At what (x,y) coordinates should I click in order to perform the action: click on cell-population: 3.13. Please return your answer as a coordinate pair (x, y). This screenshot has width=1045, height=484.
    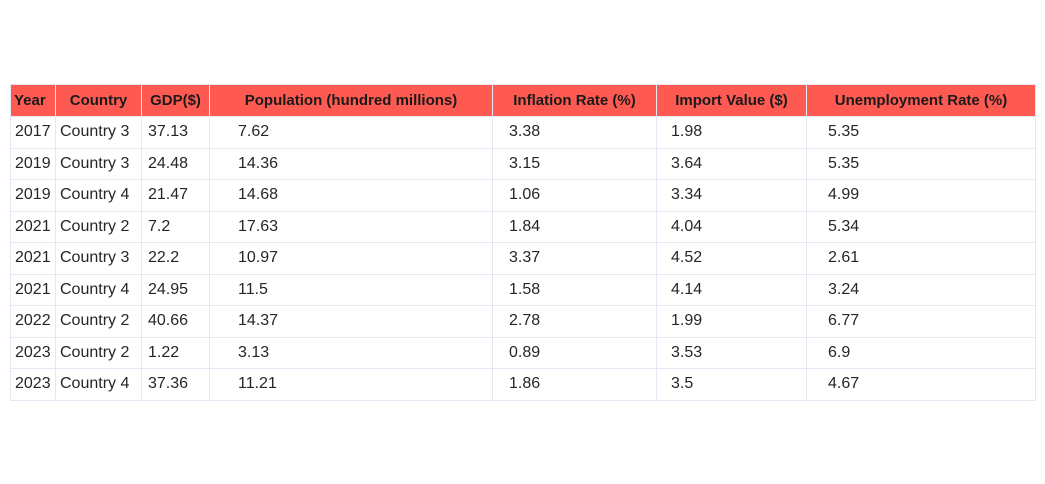
    Looking at the image, I should click on (351, 352).